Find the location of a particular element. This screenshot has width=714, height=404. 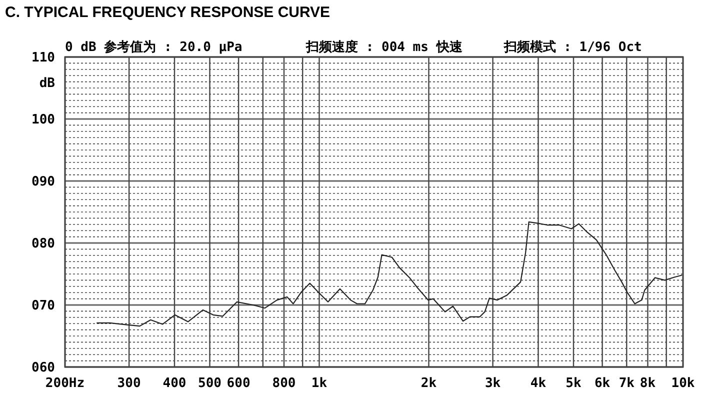

text: 扫频模式 : 1/96 Oct is located at coordinates (572, 47).